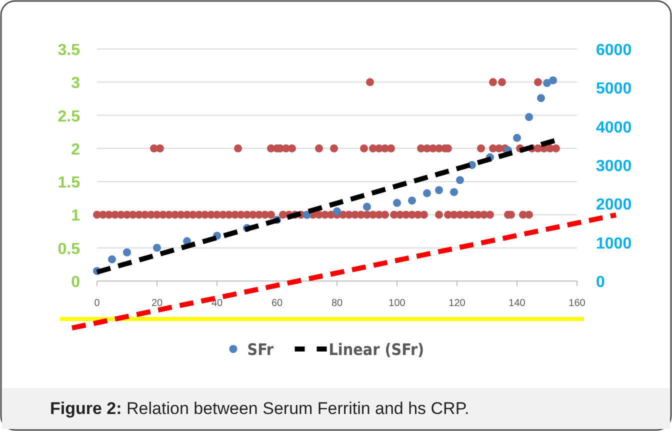  Describe the element at coordinates (75, 83) in the screenshot. I see `y-tick-label: 3` at that location.